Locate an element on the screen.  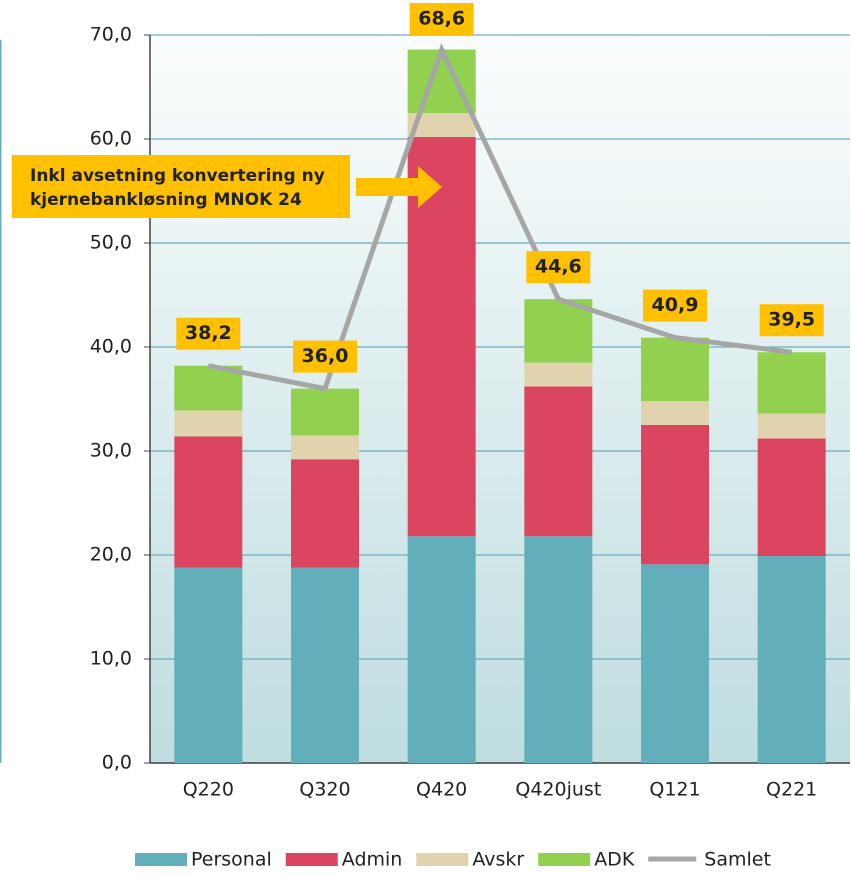
value-label-text: 36,0 is located at coordinates (325, 356).